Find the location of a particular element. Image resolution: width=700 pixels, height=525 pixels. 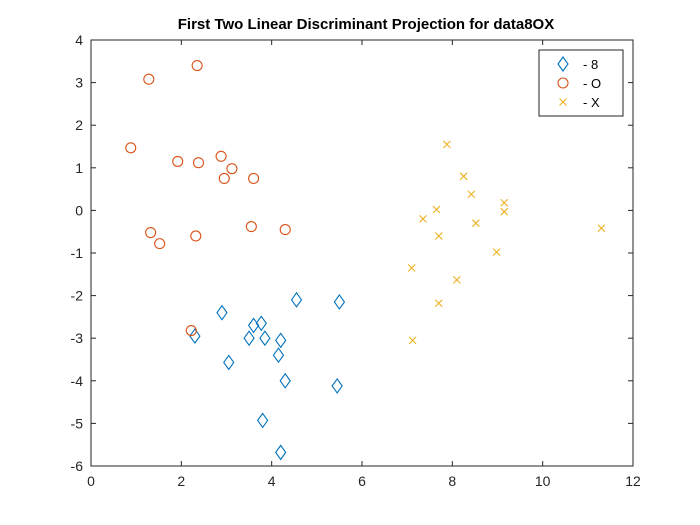

legend-entry: - O is located at coordinates (579, 83).